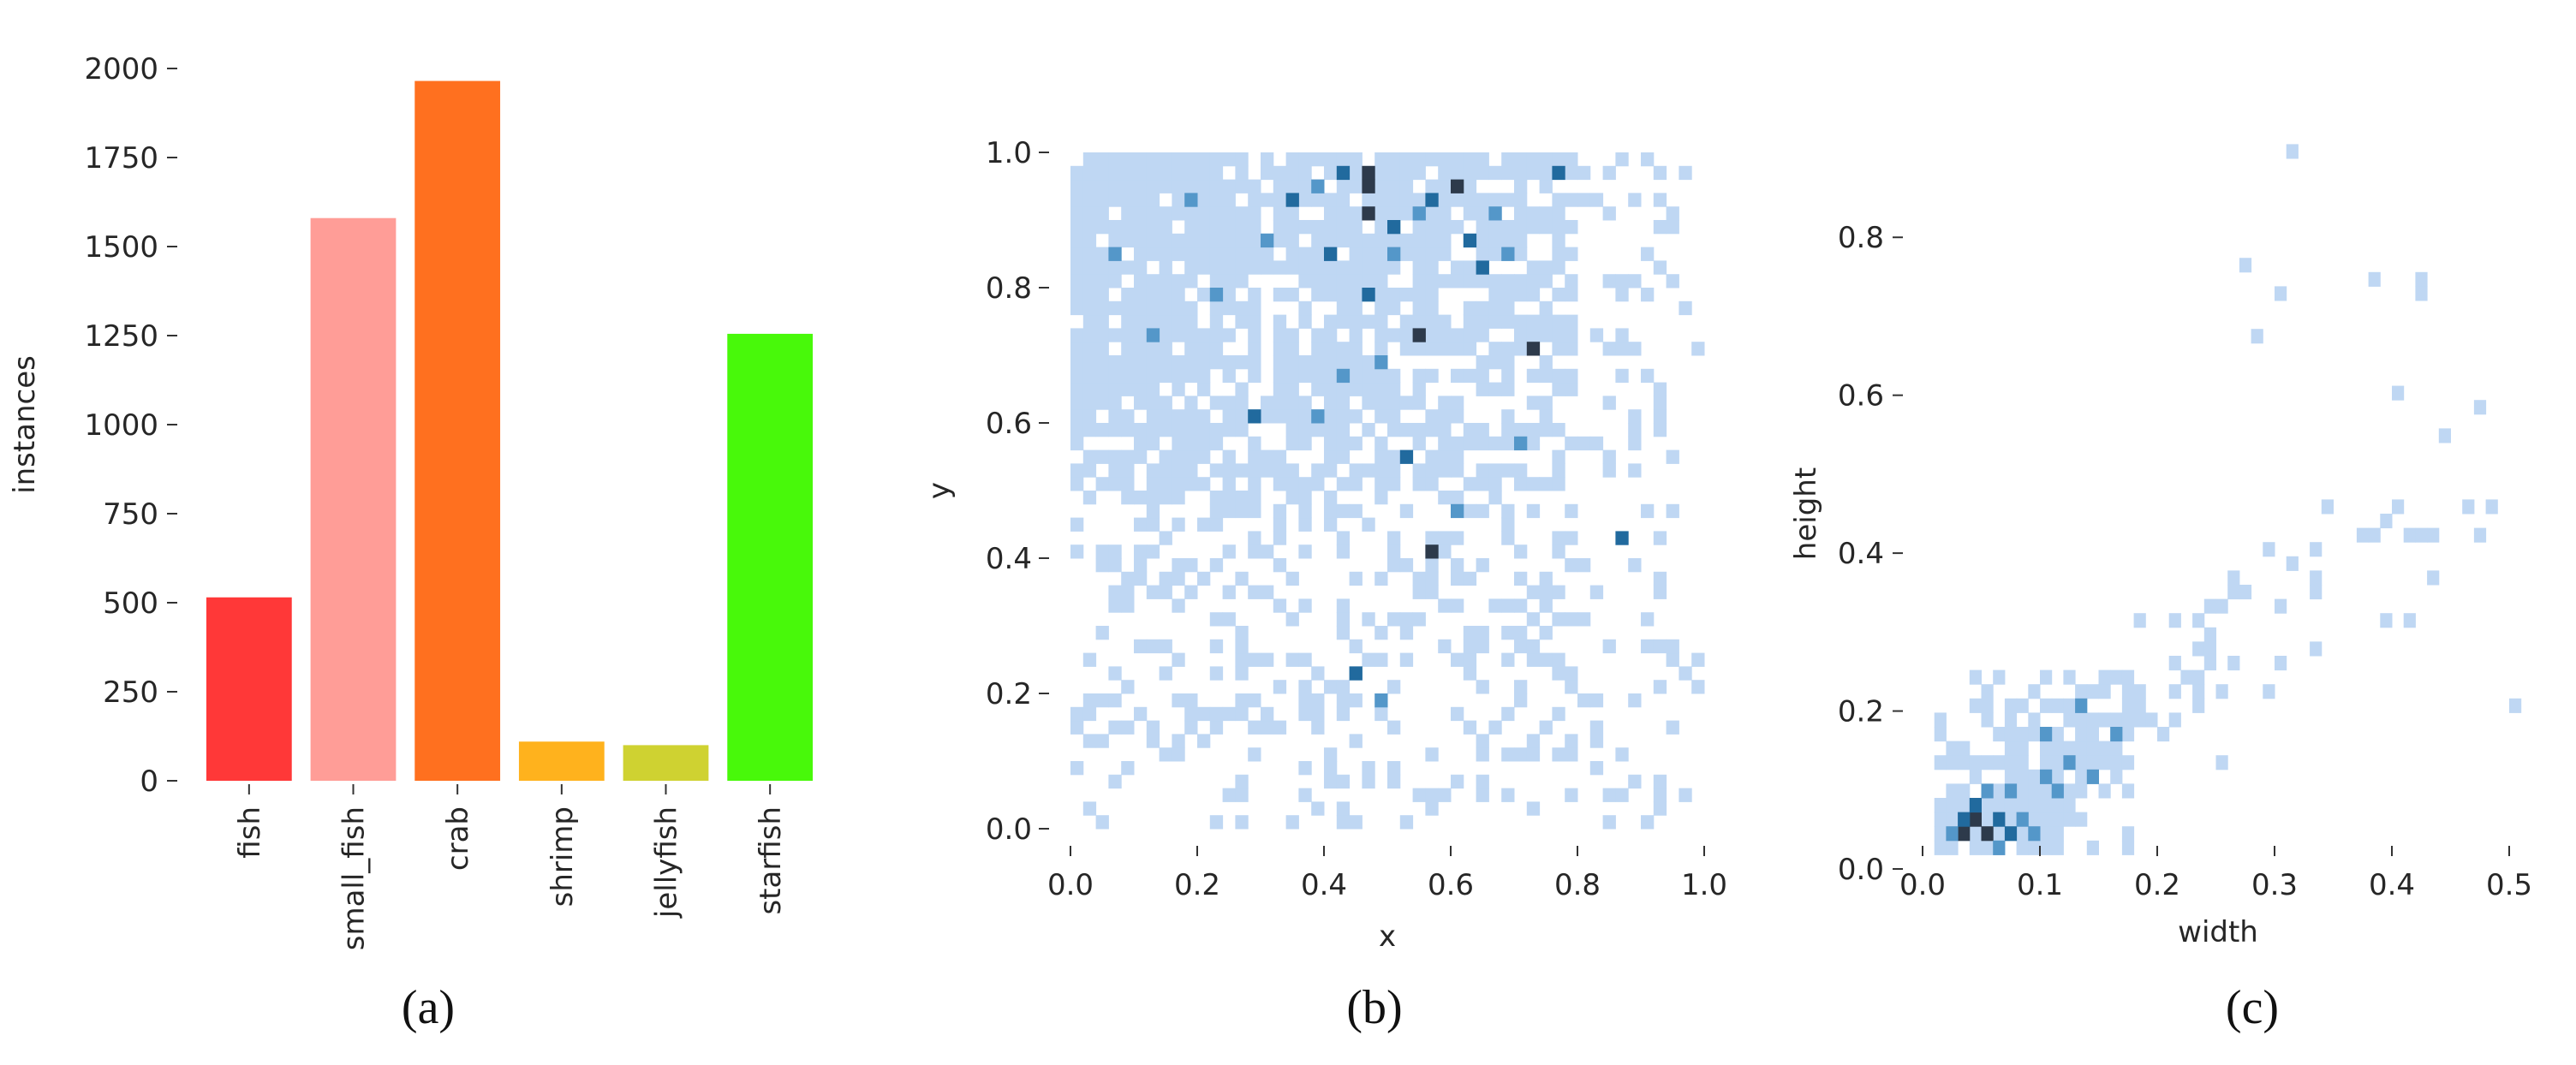 The width and height of the screenshot is (2576, 1065). I want to click on x-tick-label: jellyfish, so click(667, 863).